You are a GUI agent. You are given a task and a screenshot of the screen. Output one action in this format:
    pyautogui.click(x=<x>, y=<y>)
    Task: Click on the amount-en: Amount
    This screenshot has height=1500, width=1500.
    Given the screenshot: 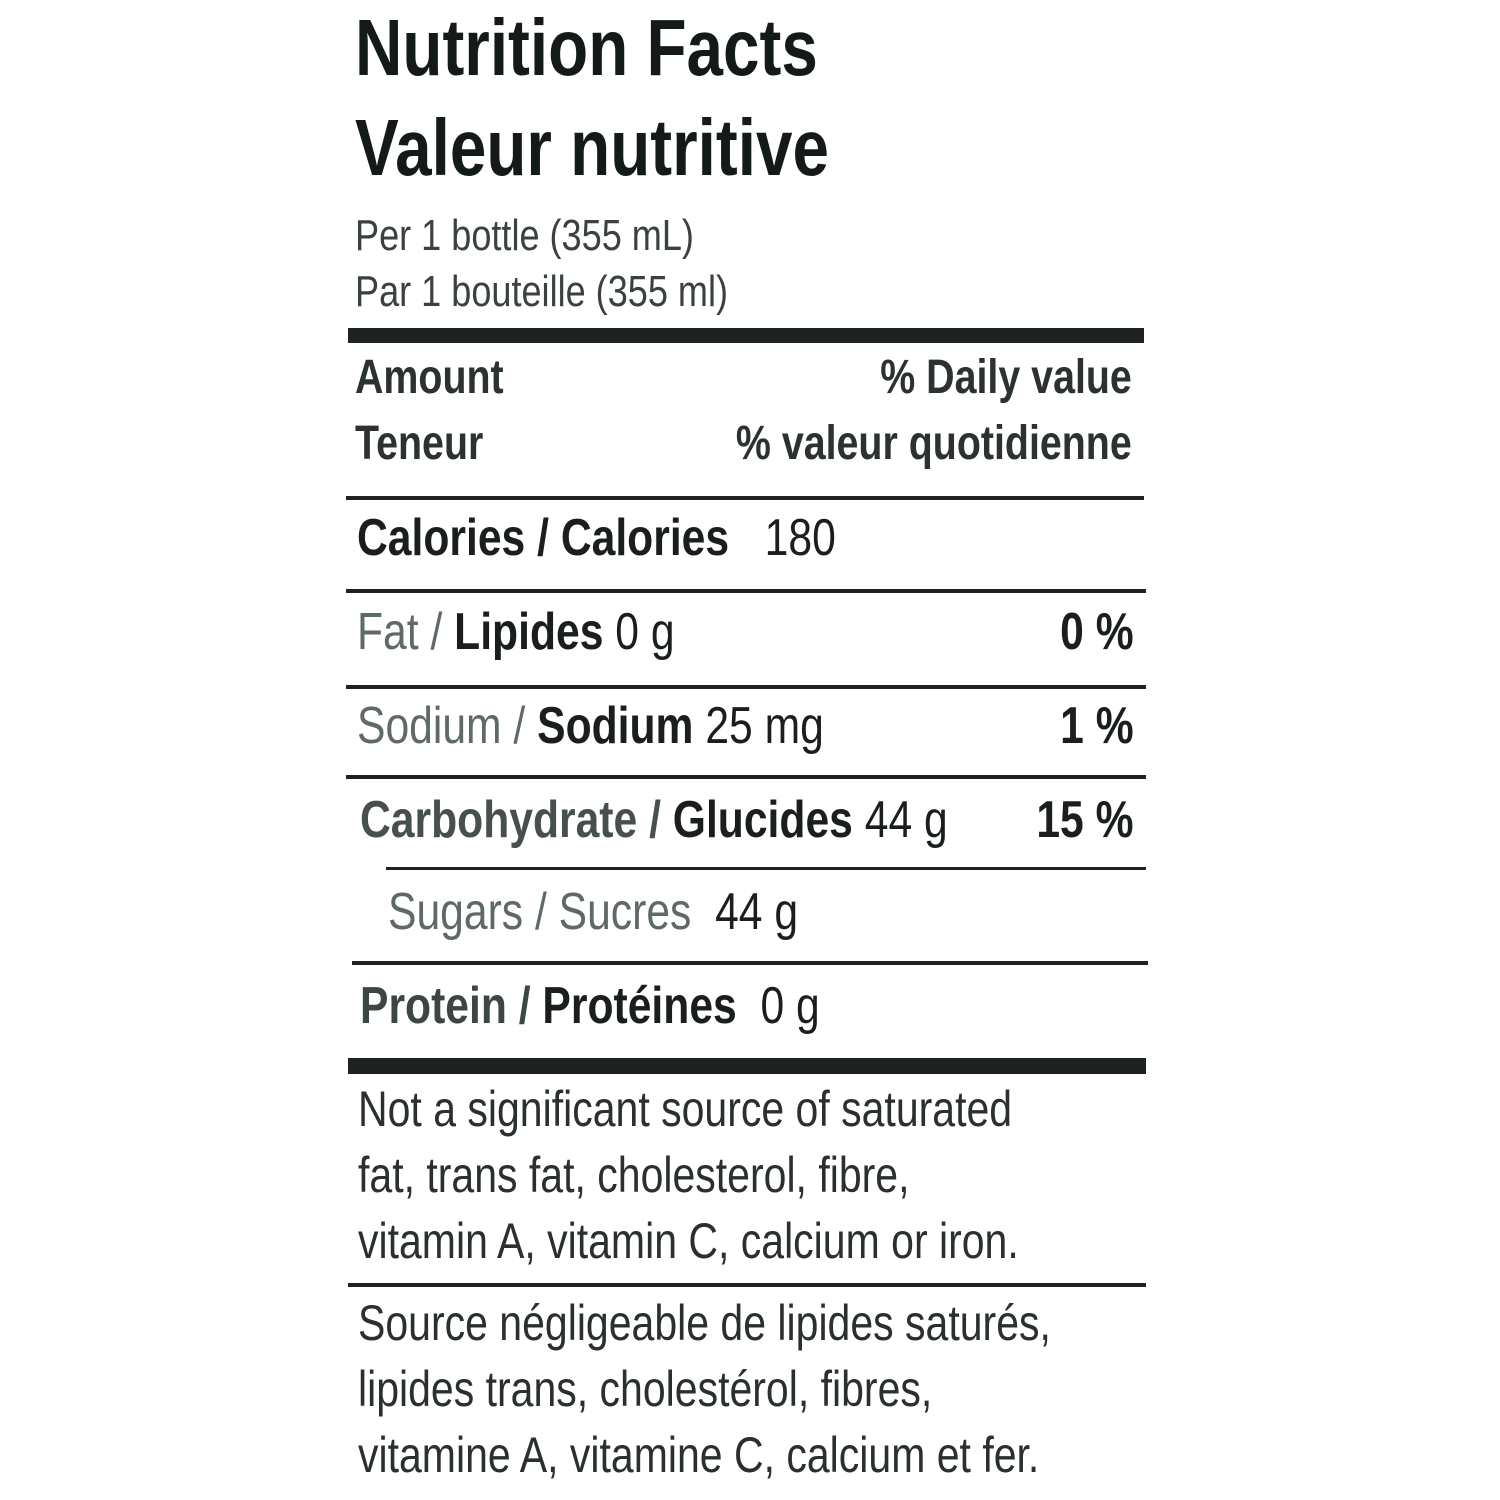 What is the action you would take?
    pyautogui.click(x=429, y=377)
    